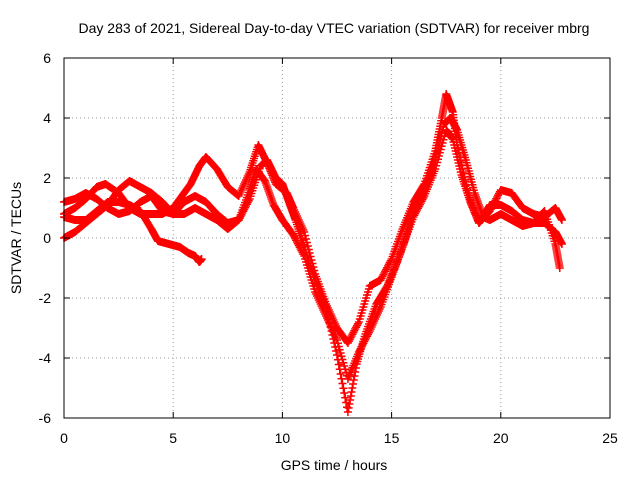 Image resolution: width=640 pixels, height=480 pixels. What do you see at coordinates (64, 438) in the screenshot?
I see `x-tick-label: 0` at bounding box center [64, 438].